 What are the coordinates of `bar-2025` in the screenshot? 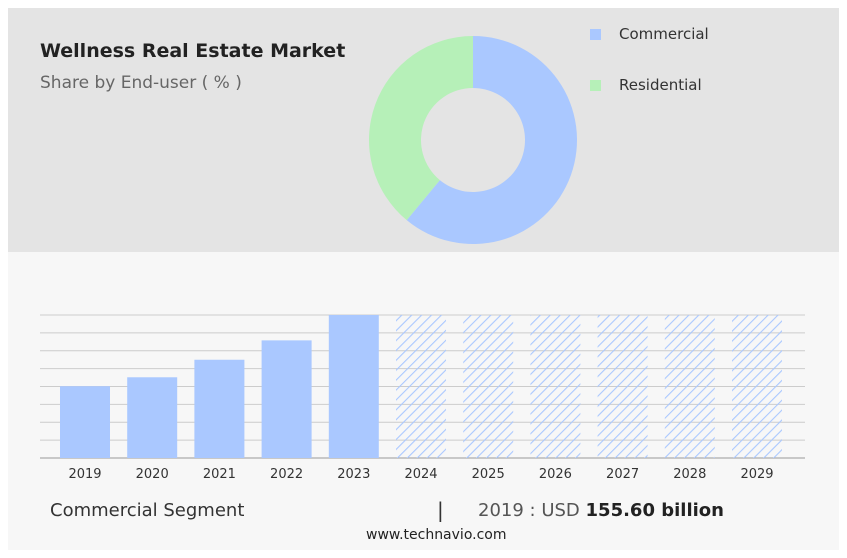 It's located at (488, 386).